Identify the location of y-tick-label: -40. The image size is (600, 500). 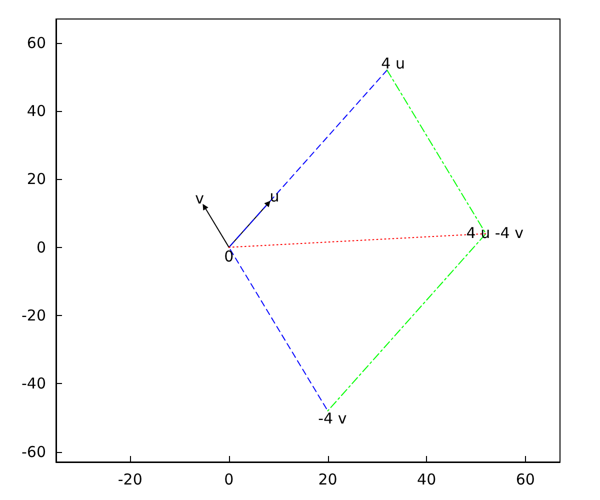
(34, 383).